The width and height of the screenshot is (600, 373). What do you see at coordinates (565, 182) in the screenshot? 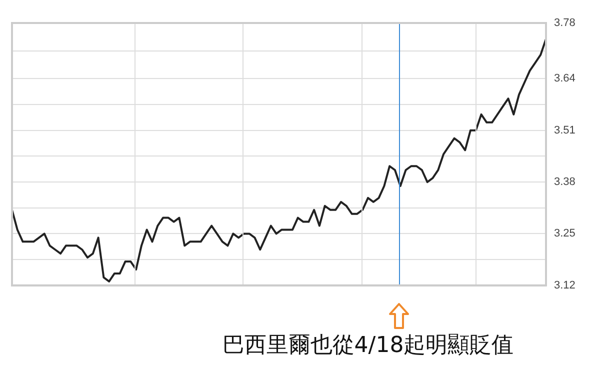
I see `y-tick-label: 3.38` at bounding box center [565, 182].